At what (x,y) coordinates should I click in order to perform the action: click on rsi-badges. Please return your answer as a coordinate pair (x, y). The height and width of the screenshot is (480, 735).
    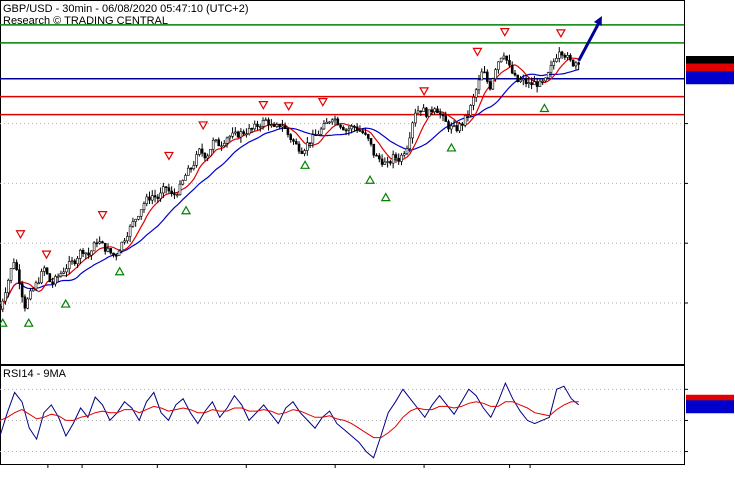
    Looking at the image, I should click on (710, 404).